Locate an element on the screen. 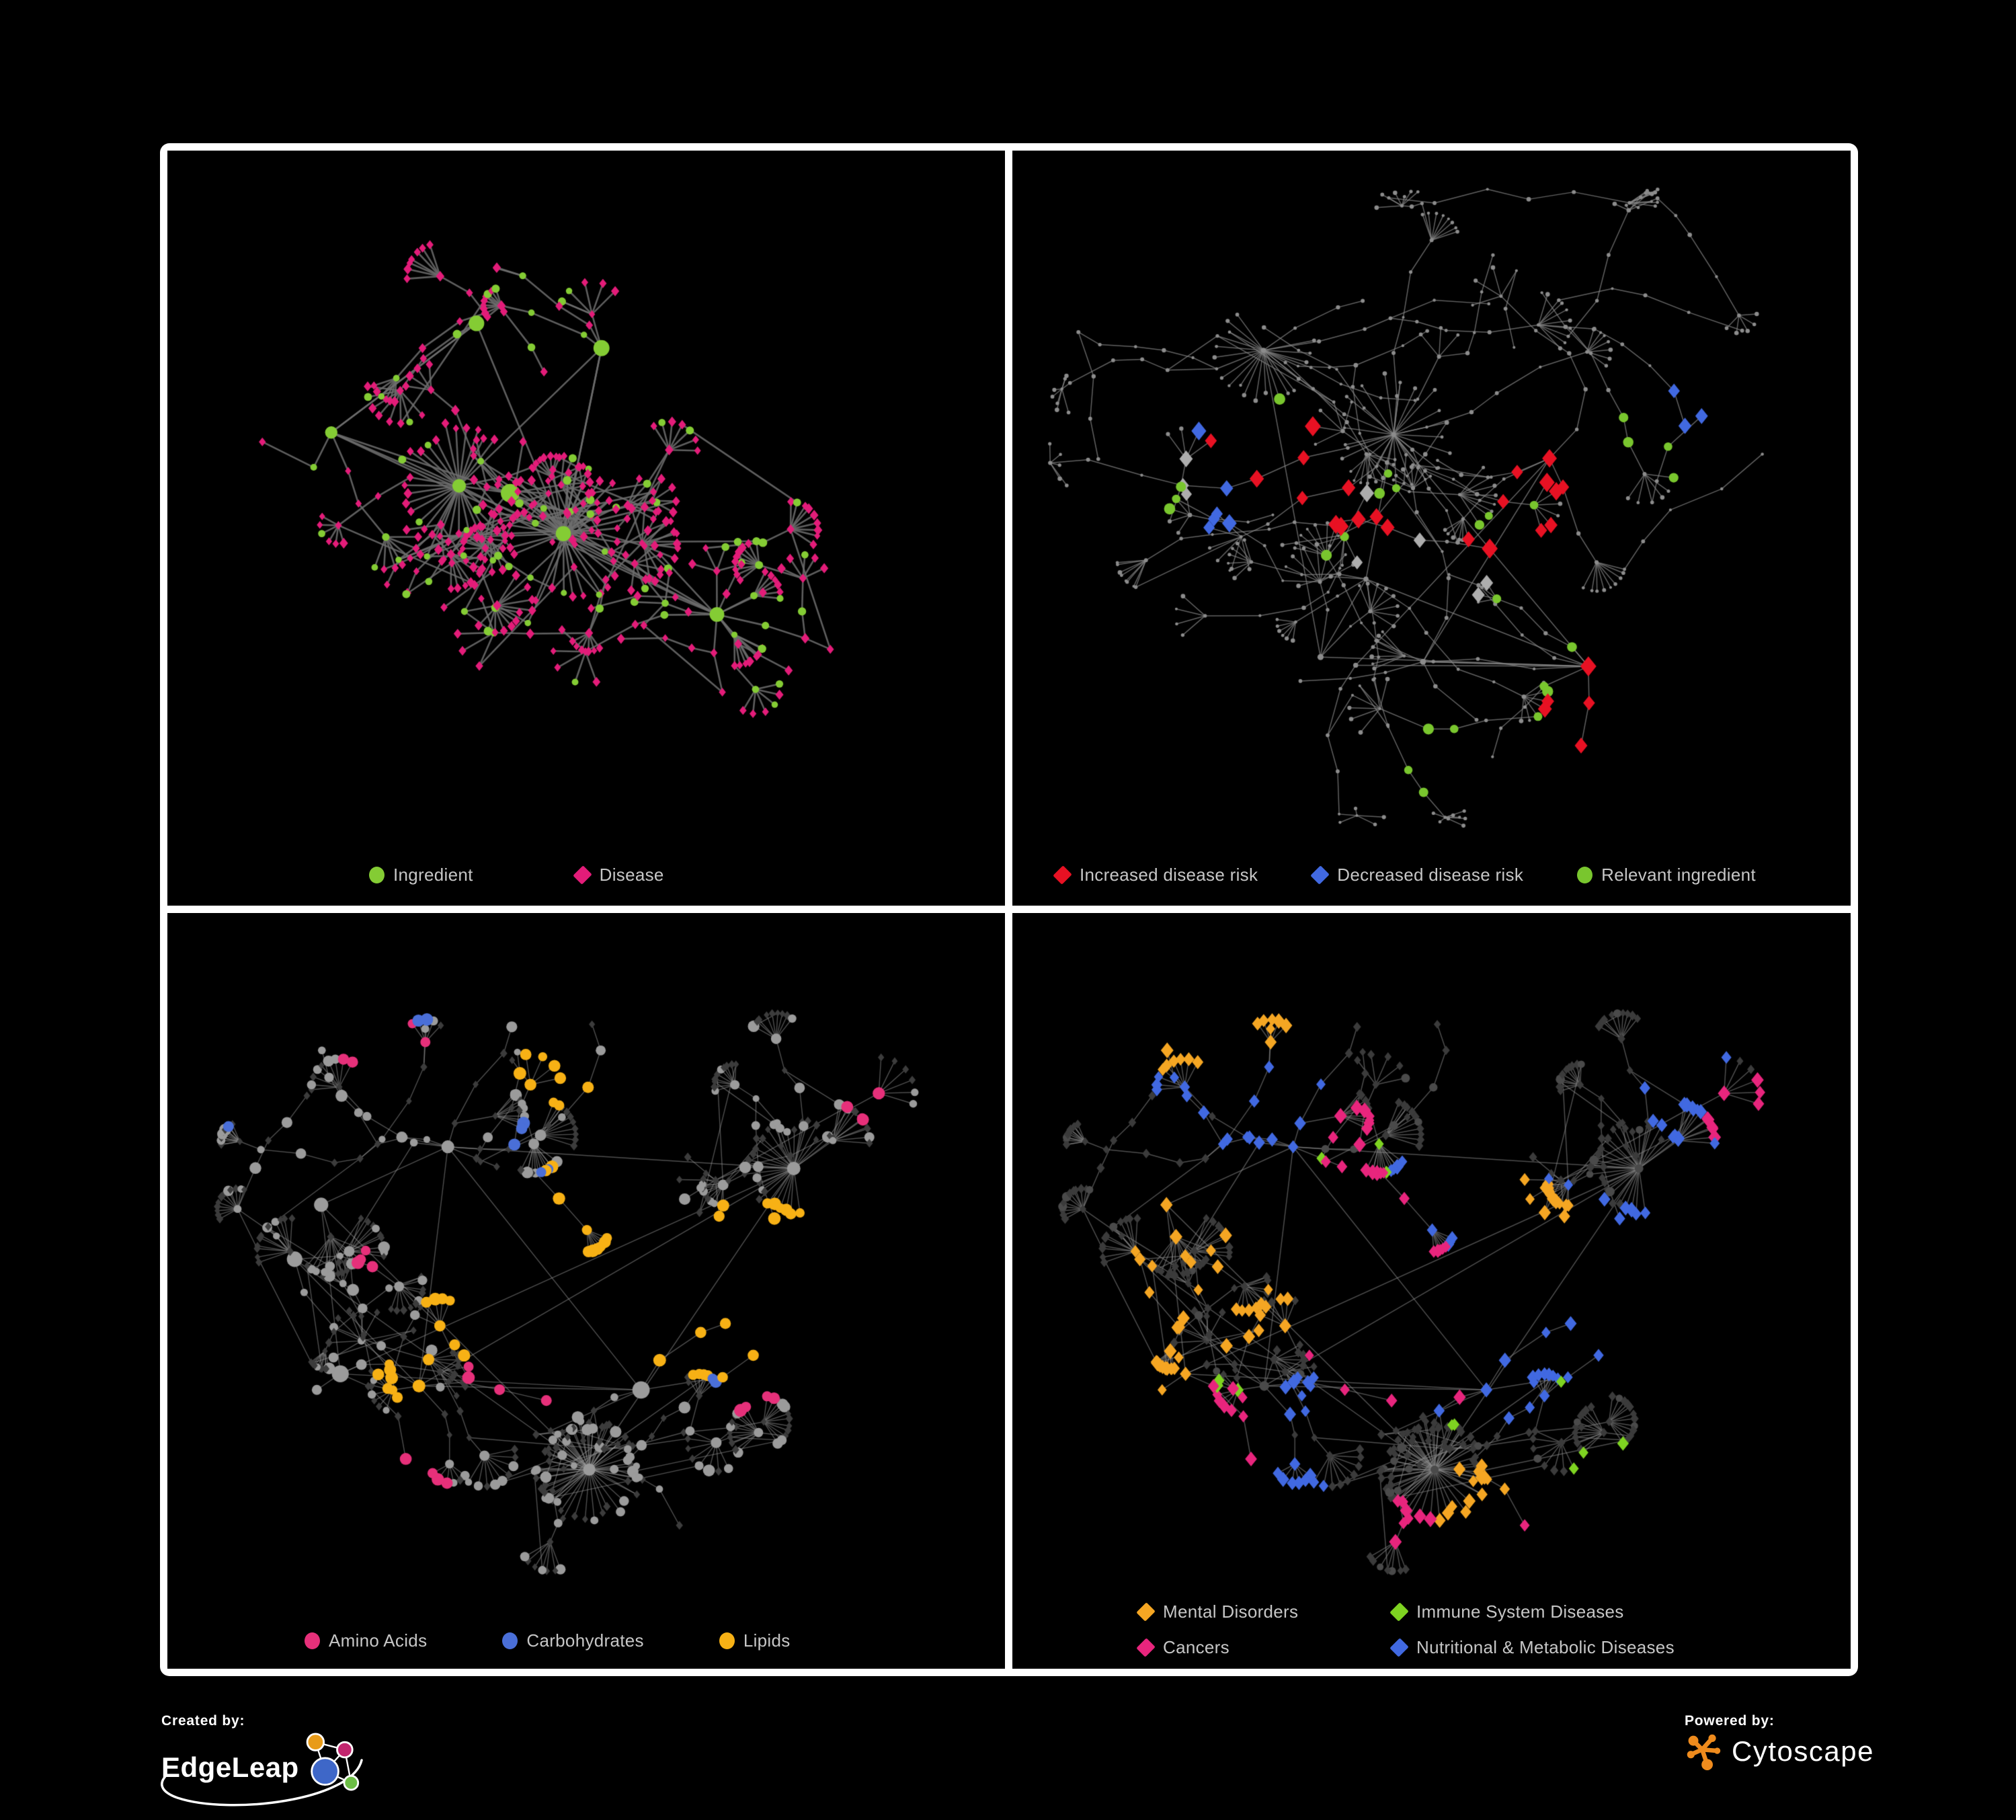 The height and width of the screenshot is (1820, 2016). legend-item-nutritional-metabolic-diseases: Nutritional & Metabolic Diseases is located at coordinates (1532, 1647).